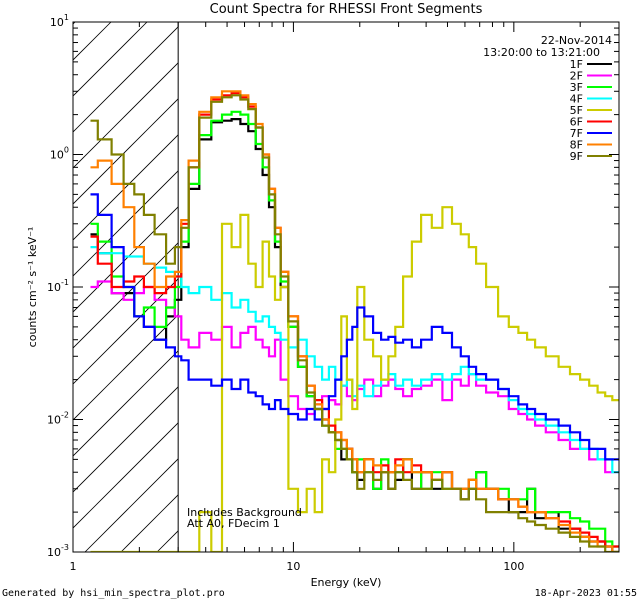 The image size is (640, 600). I want to click on note-background: Includes Background, so click(244, 512).